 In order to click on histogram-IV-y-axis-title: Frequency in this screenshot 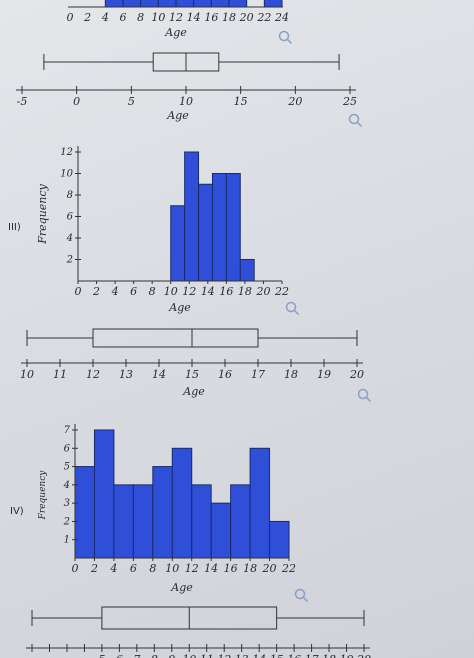, I will do `click(43, 495)`.